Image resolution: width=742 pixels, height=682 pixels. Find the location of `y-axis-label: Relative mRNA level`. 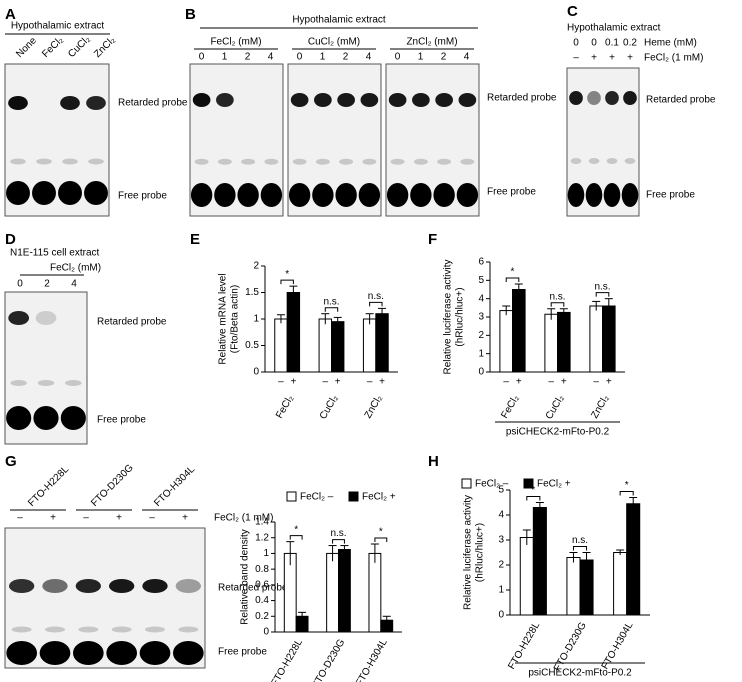

y-axis-label: Relative mRNA level is located at coordinates (223, 318).